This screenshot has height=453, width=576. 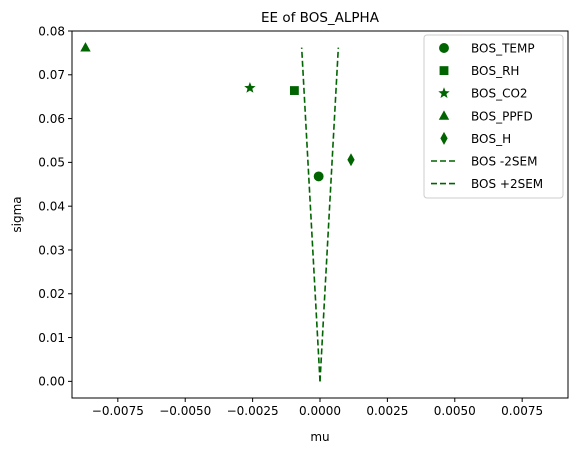 I want to click on point-bos-h, so click(x=351, y=160).